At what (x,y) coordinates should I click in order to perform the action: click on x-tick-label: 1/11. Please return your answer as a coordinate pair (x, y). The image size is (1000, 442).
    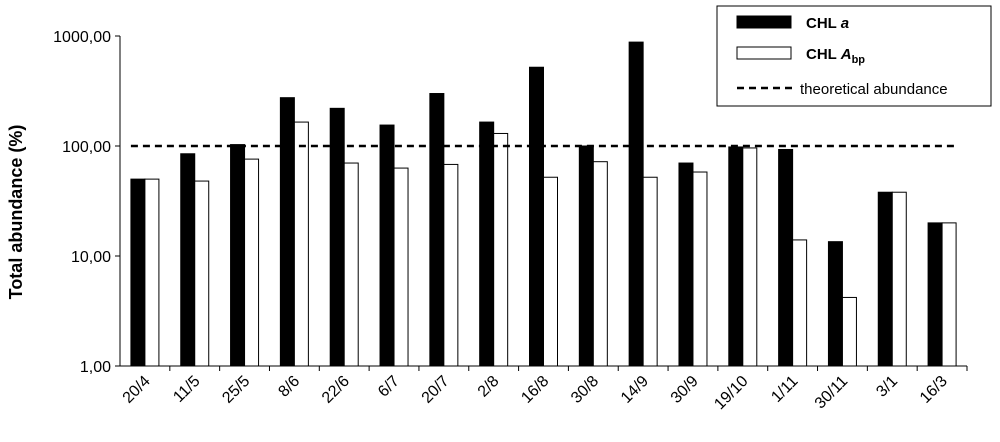
    Looking at the image, I should click on (784, 389).